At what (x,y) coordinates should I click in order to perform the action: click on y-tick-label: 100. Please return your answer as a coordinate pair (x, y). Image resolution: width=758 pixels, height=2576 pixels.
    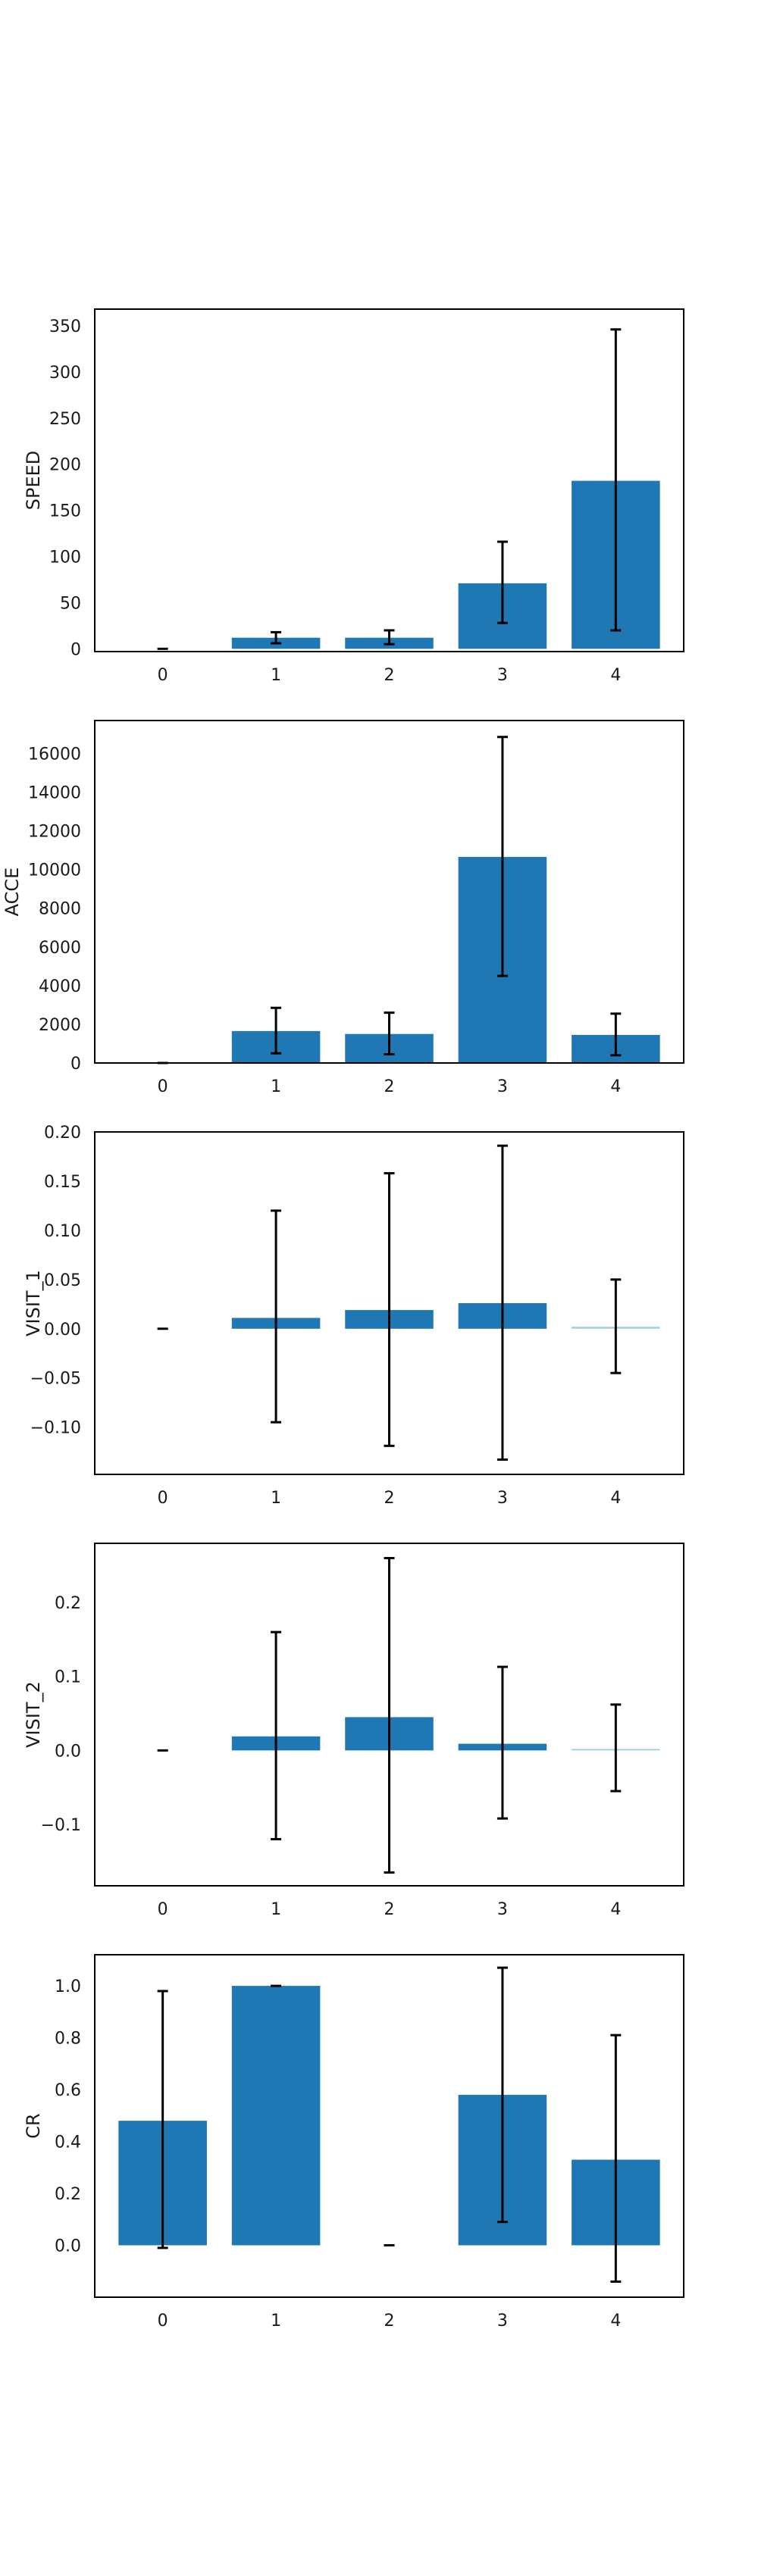
    Looking at the image, I should click on (65, 558).